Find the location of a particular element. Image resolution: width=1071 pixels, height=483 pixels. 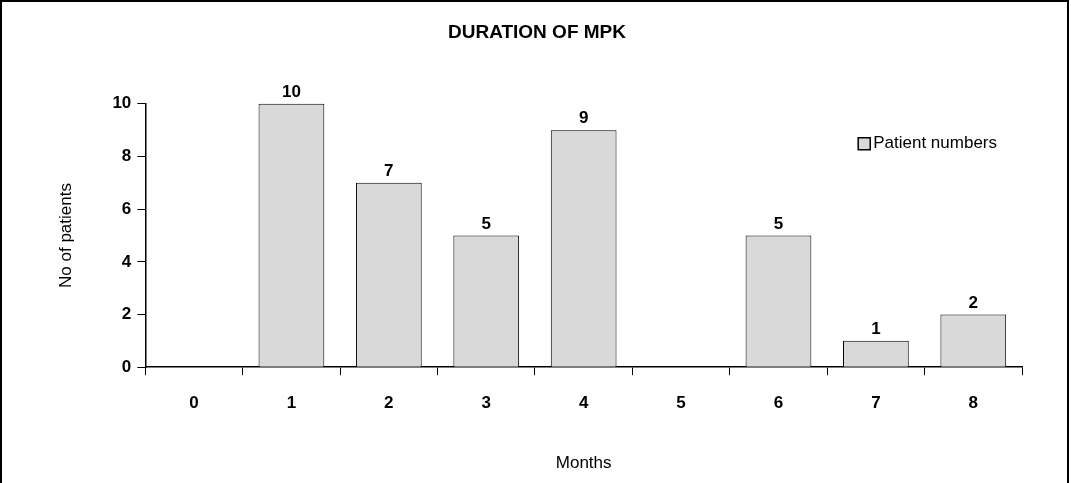

data-label: 10 is located at coordinates (291, 91).